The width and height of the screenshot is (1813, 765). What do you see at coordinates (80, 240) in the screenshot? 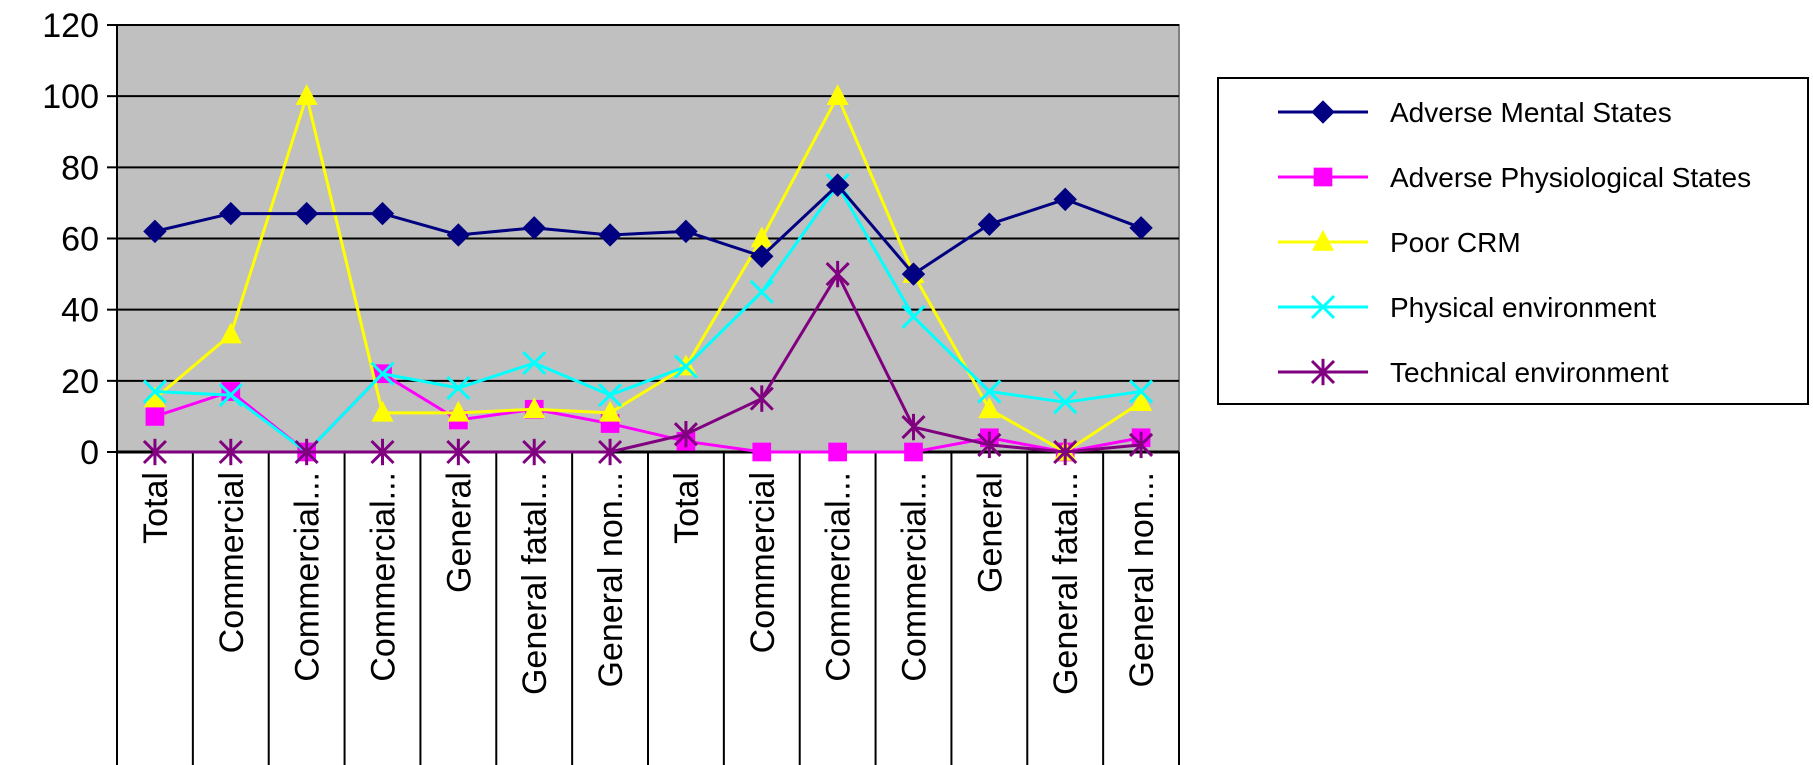
I see `y-tick-label: 60` at bounding box center [80, 240].